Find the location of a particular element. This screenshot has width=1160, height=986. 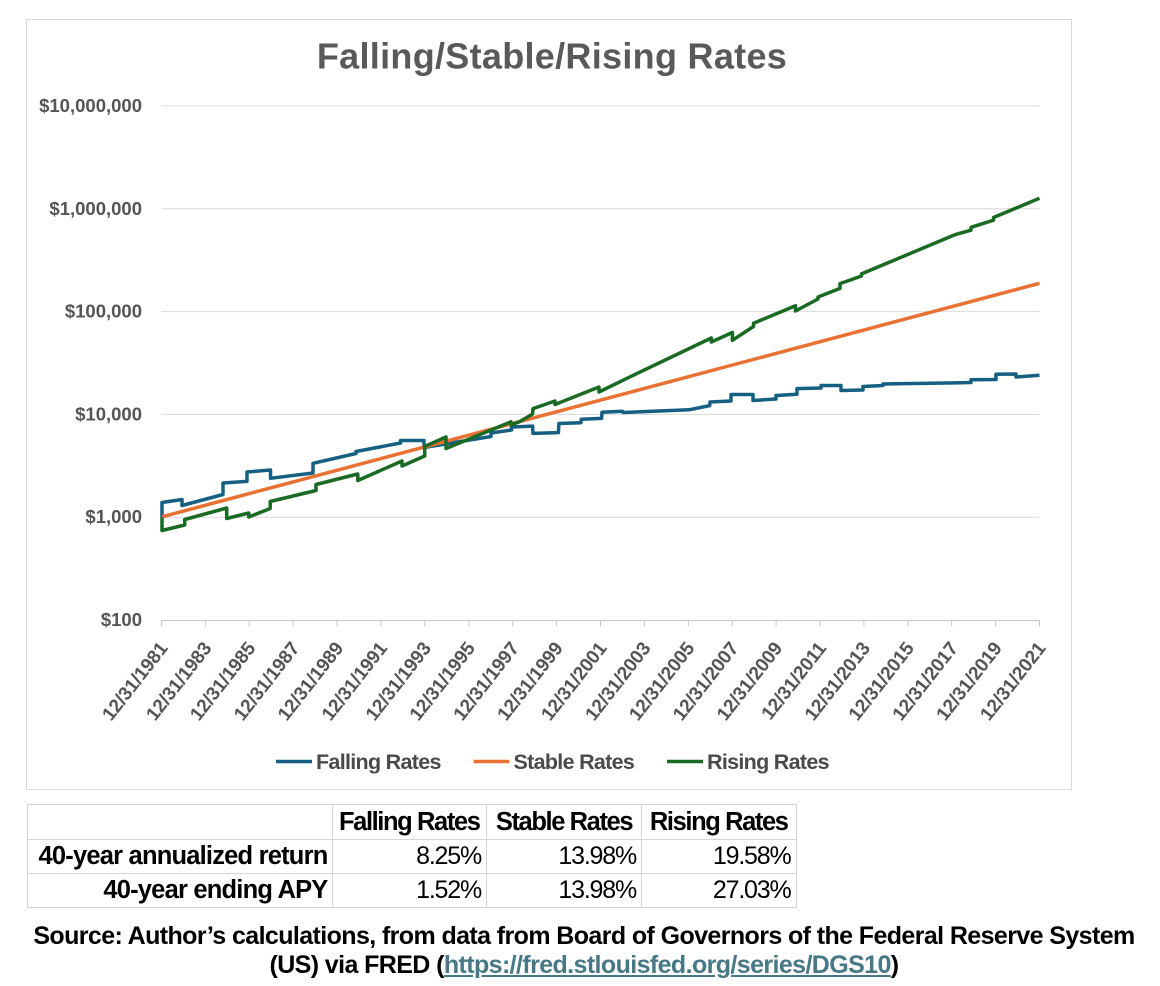

svg-text: Falling Rates is located at coordinates (378, 762).